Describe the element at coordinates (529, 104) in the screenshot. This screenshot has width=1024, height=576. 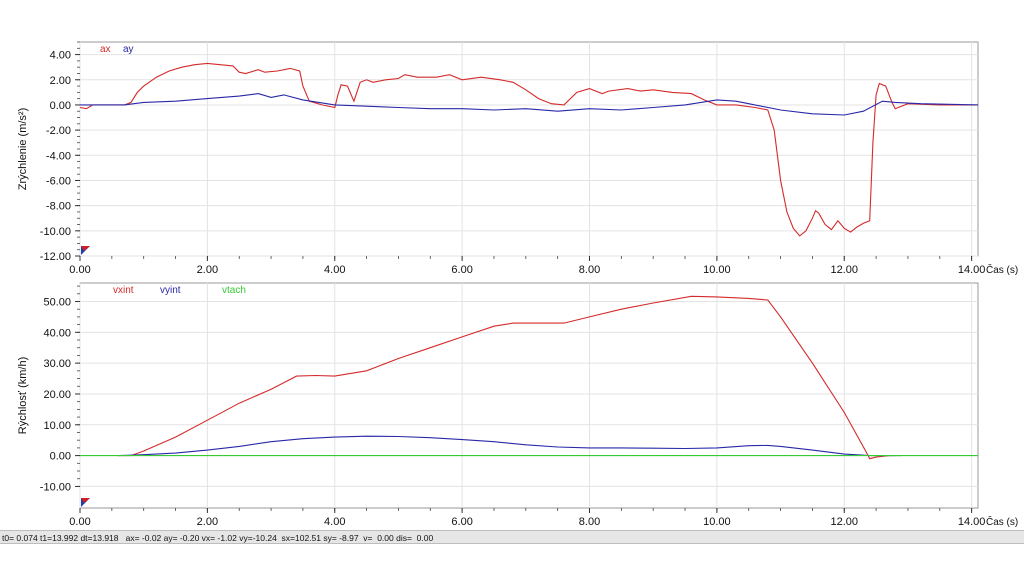
I see `series-line-ay` at that location.